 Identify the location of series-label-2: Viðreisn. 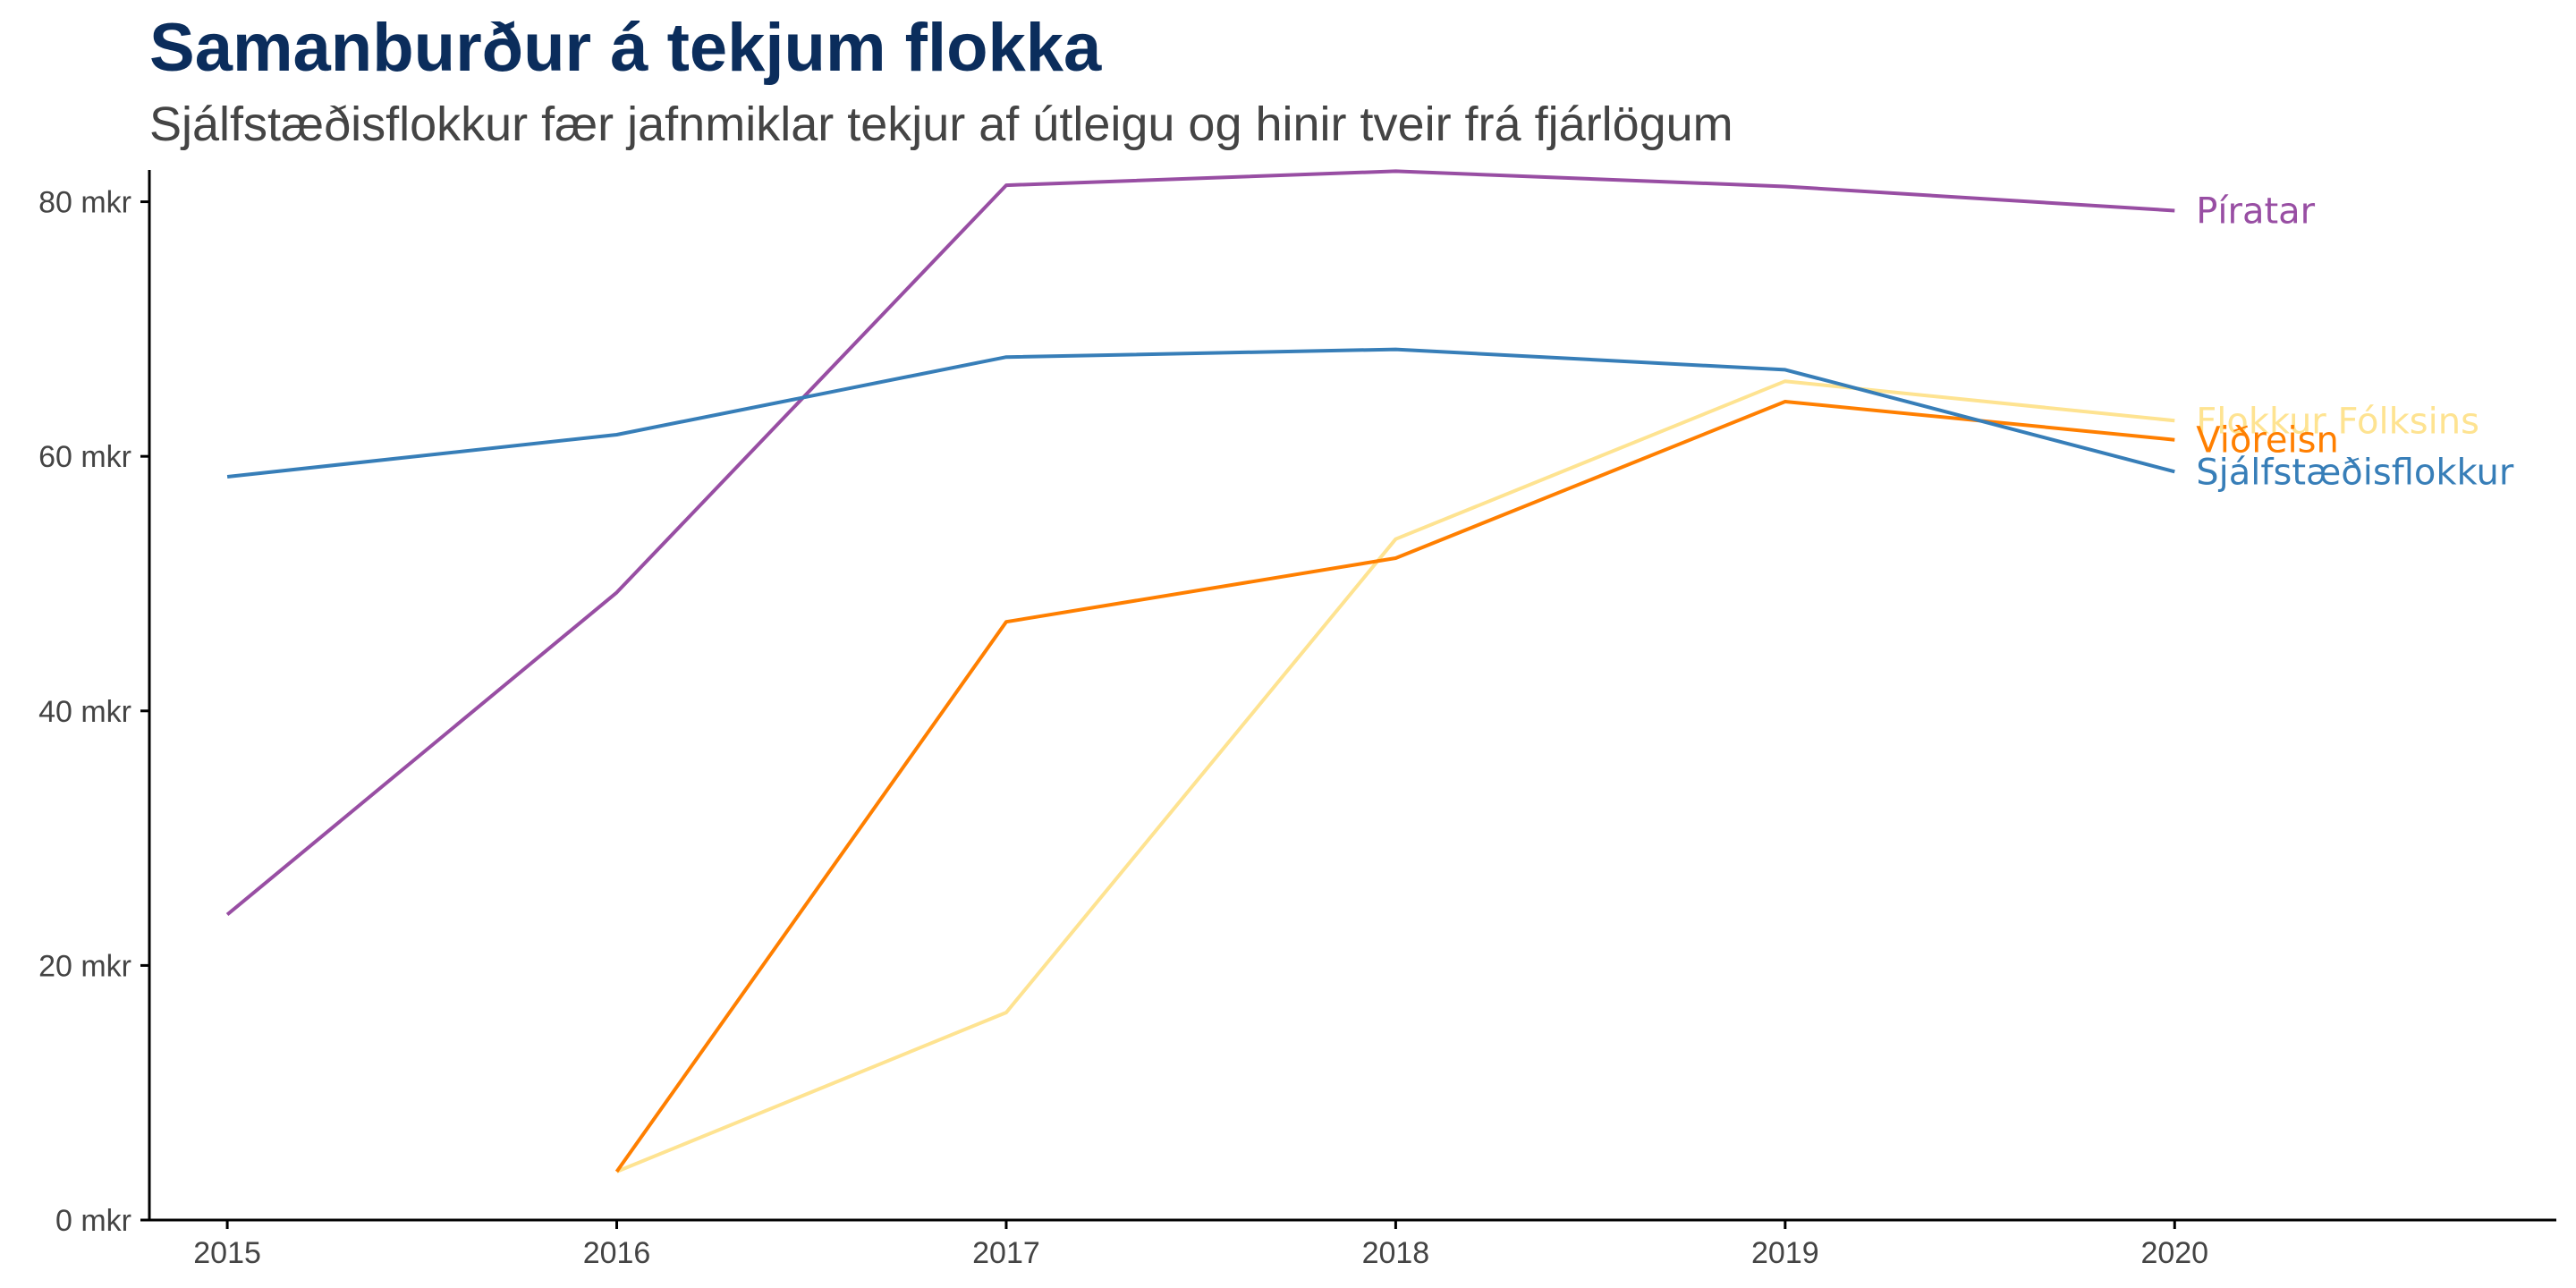
(2267, 441).